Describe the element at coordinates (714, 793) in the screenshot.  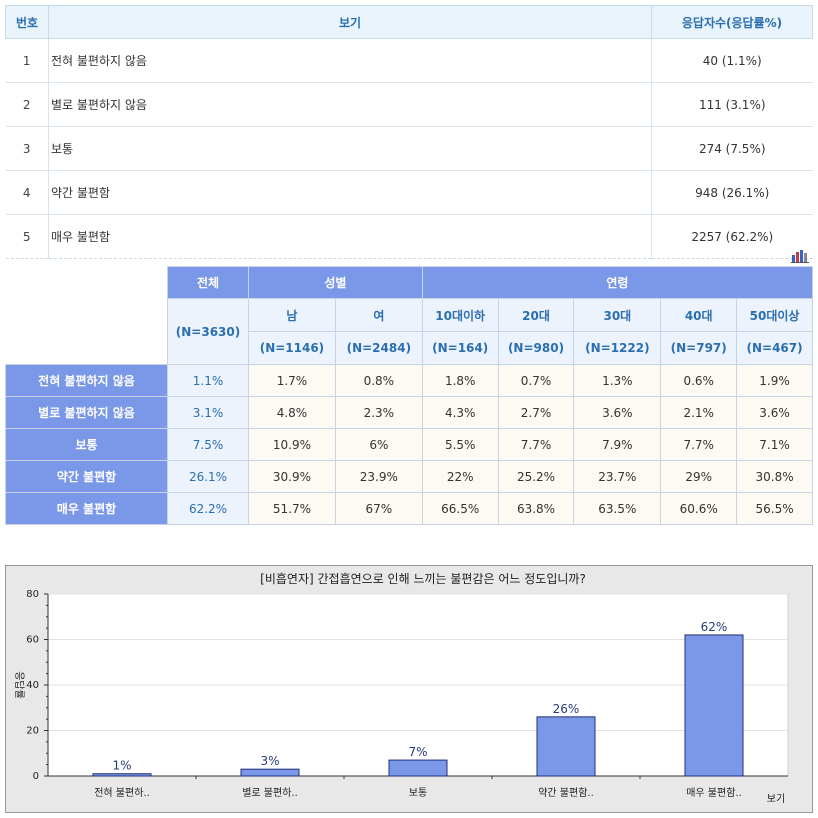
I see `x-tick-label: 매우 불편함..` at that location.